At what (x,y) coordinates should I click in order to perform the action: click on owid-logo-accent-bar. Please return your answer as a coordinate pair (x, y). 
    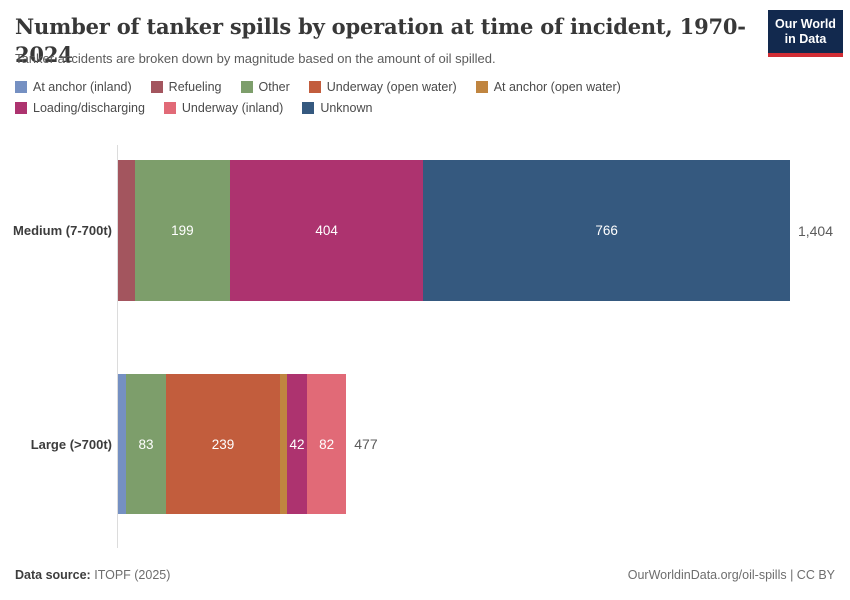
    Looking at the image, I should click on (805, 55).